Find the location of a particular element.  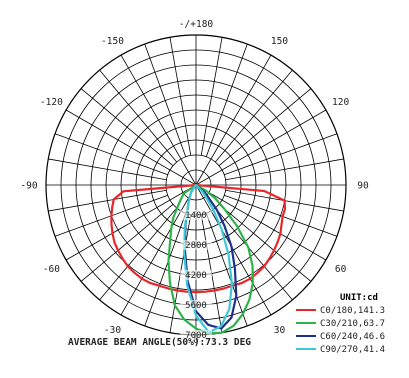

angle-label: 30 is located at coordinates (280, 330).